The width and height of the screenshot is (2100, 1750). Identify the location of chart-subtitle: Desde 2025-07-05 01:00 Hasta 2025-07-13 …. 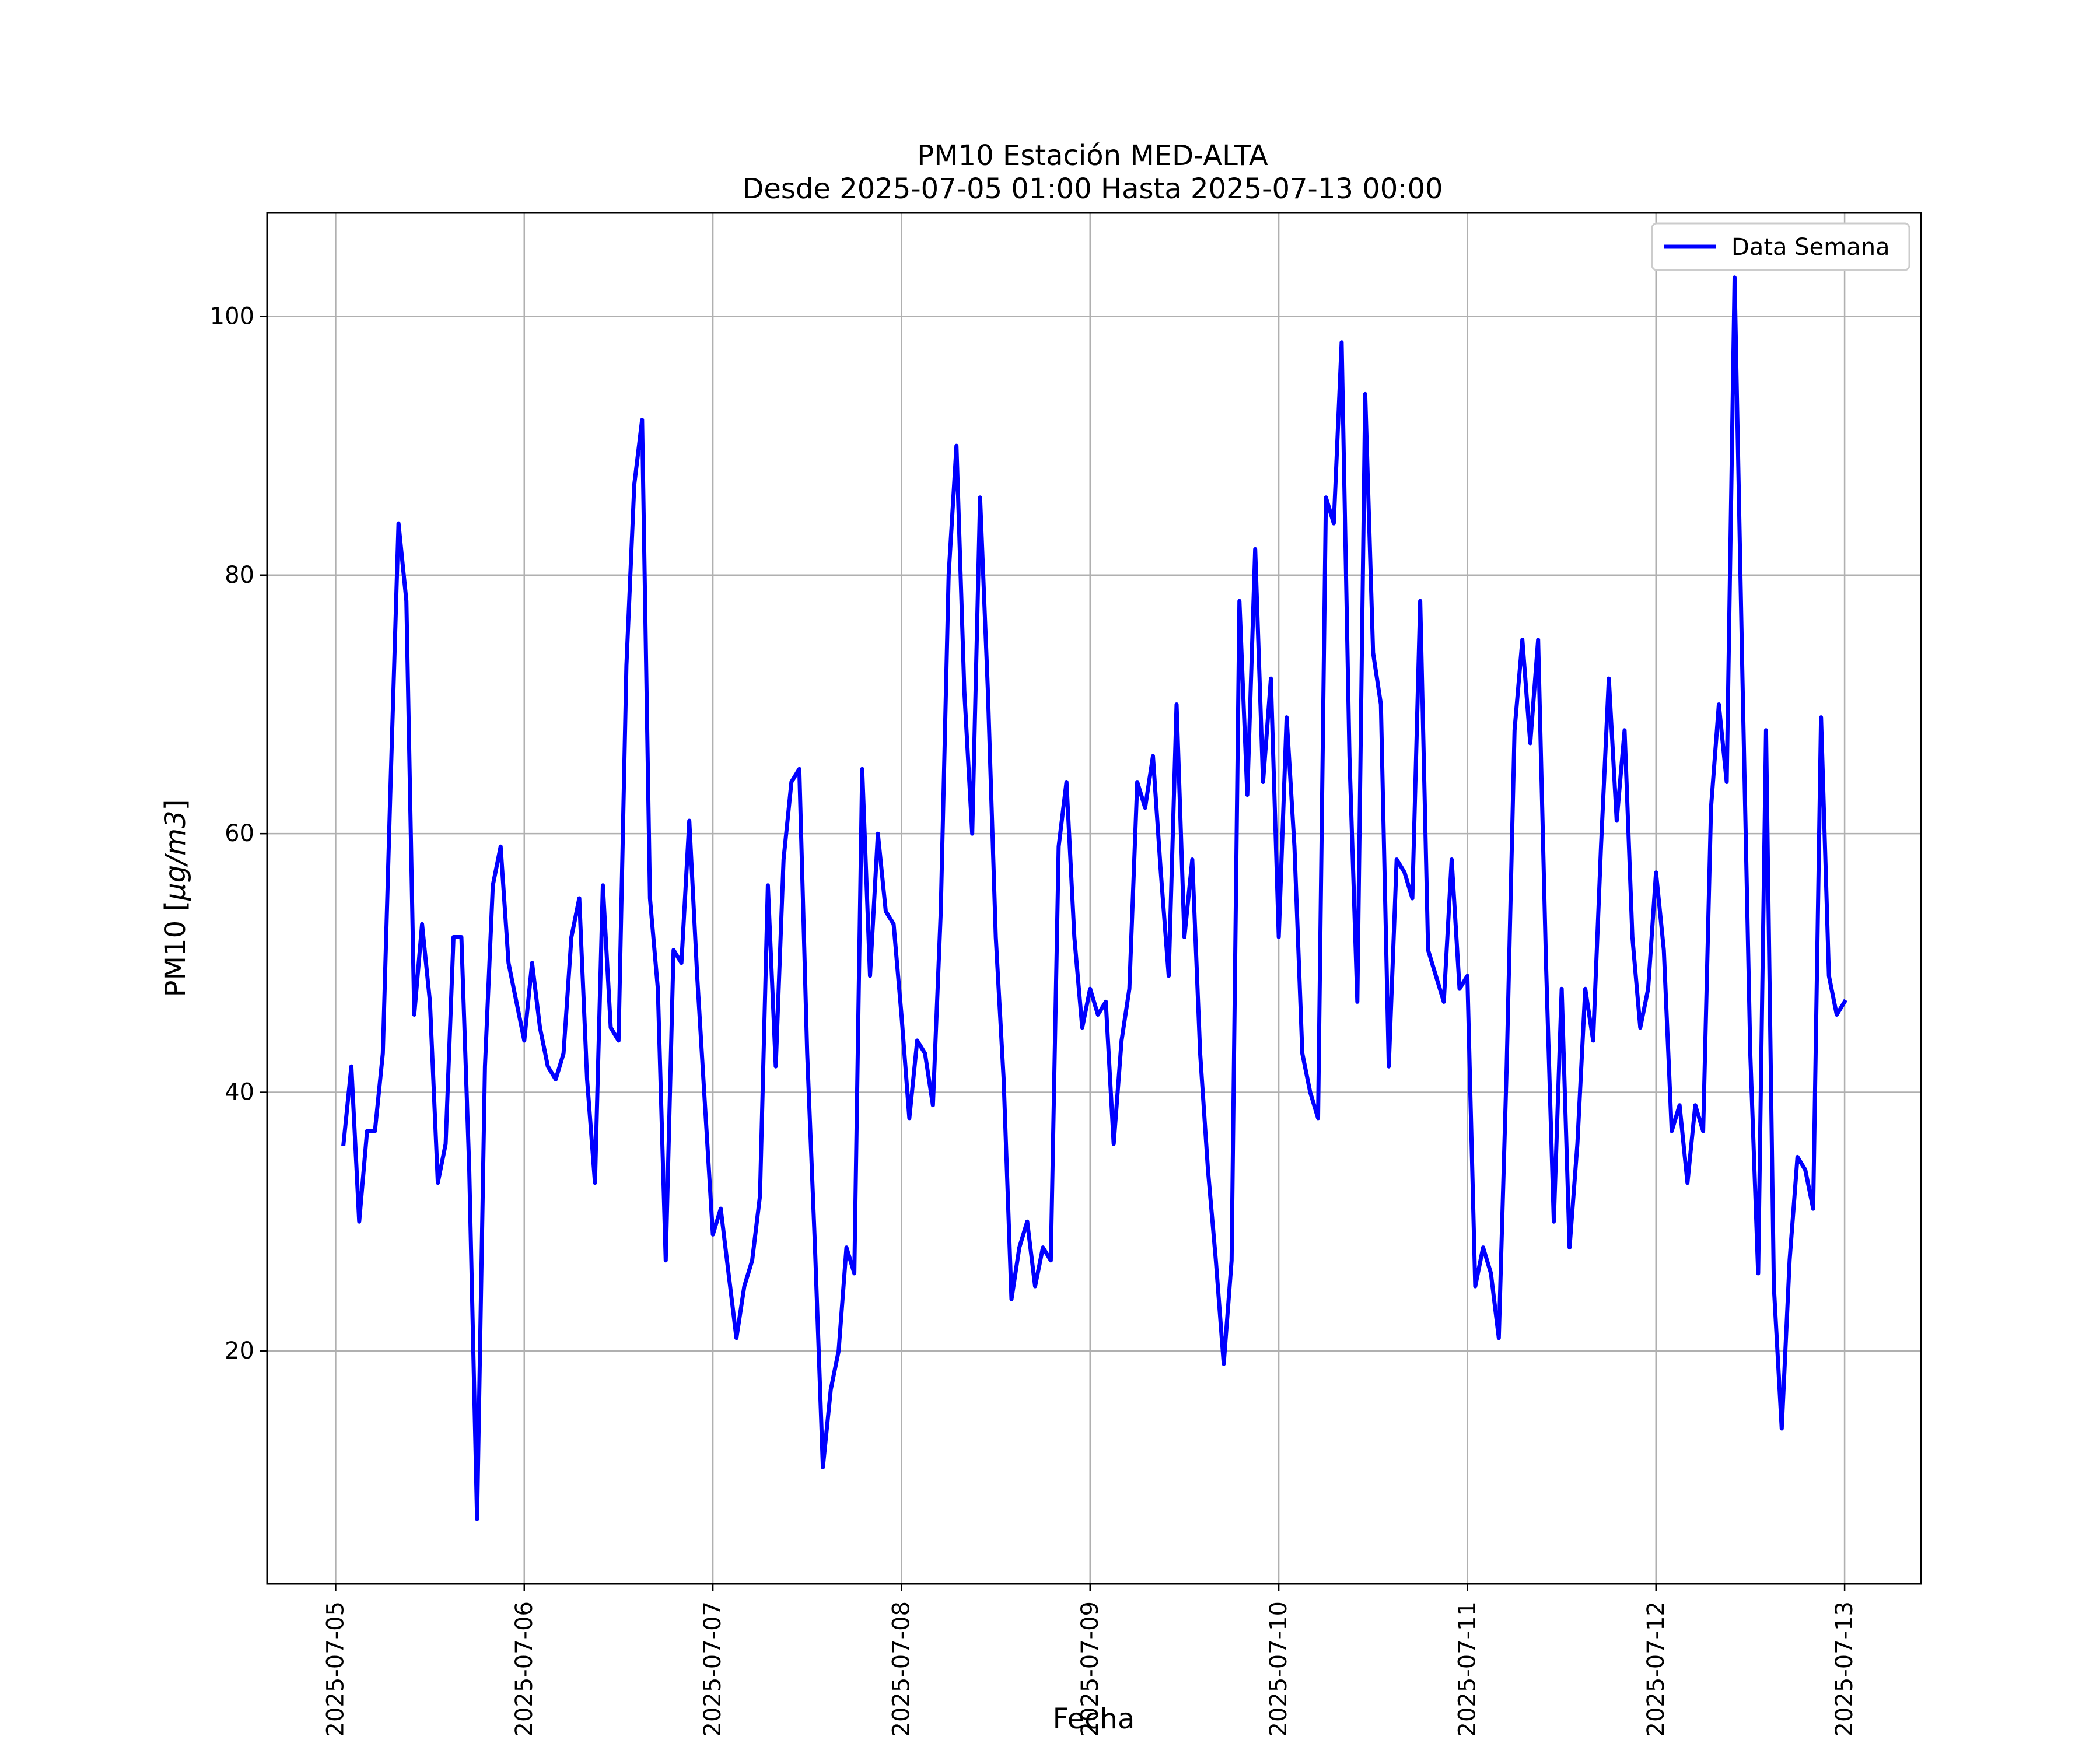
(1092, 189).